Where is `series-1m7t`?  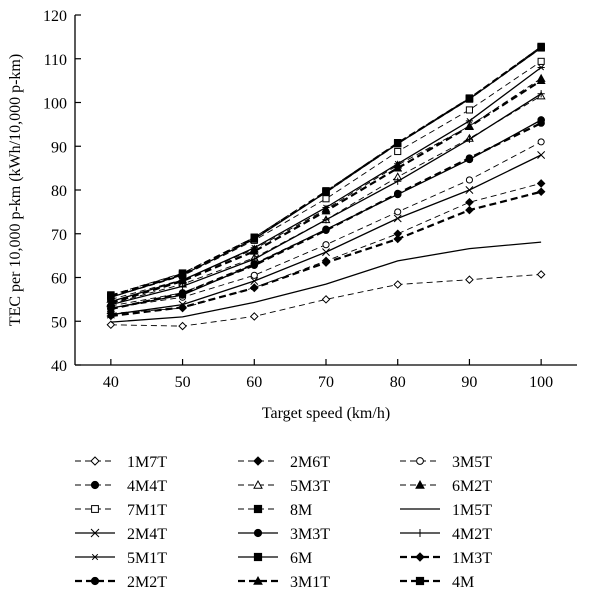
series-1m7t is located at coordinates (326, 300).